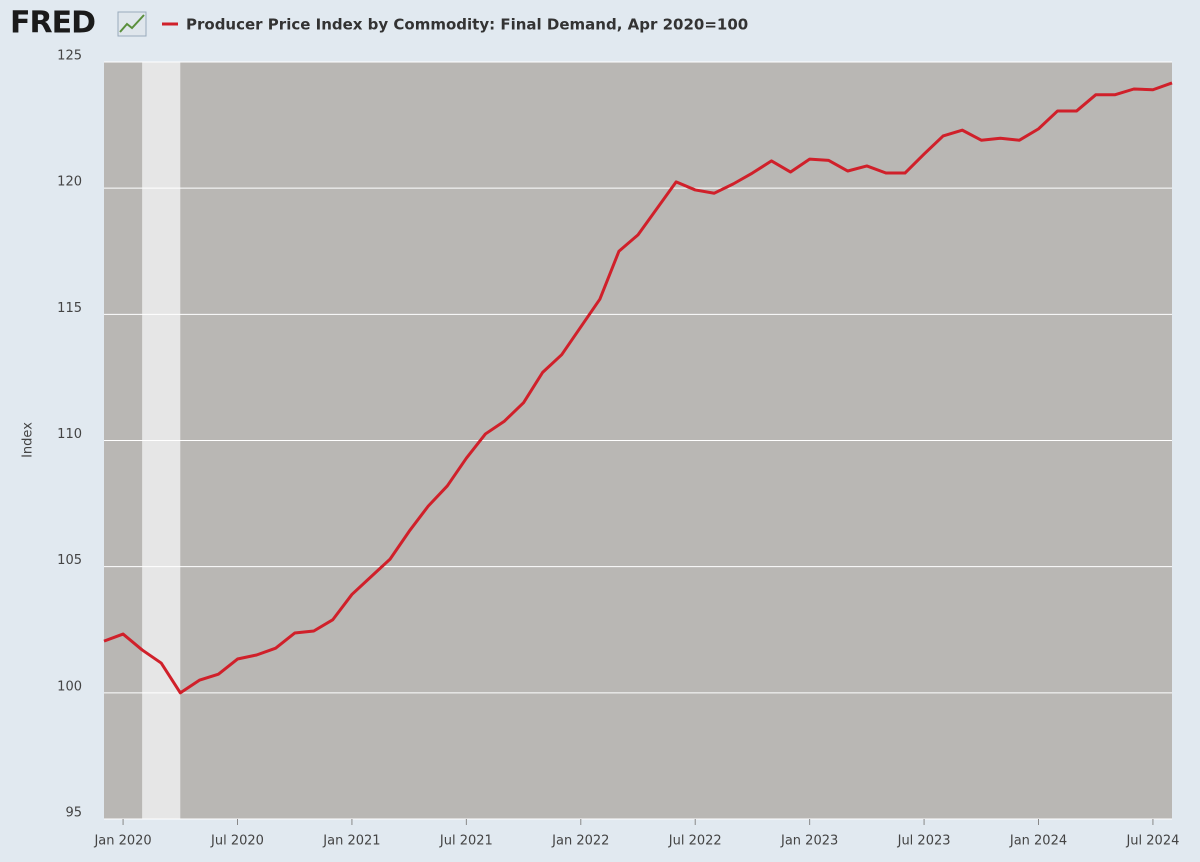 This screenshot has width=1200, height=862. I want to click on x-tick-label: Jan 2021, so click(351, 841).